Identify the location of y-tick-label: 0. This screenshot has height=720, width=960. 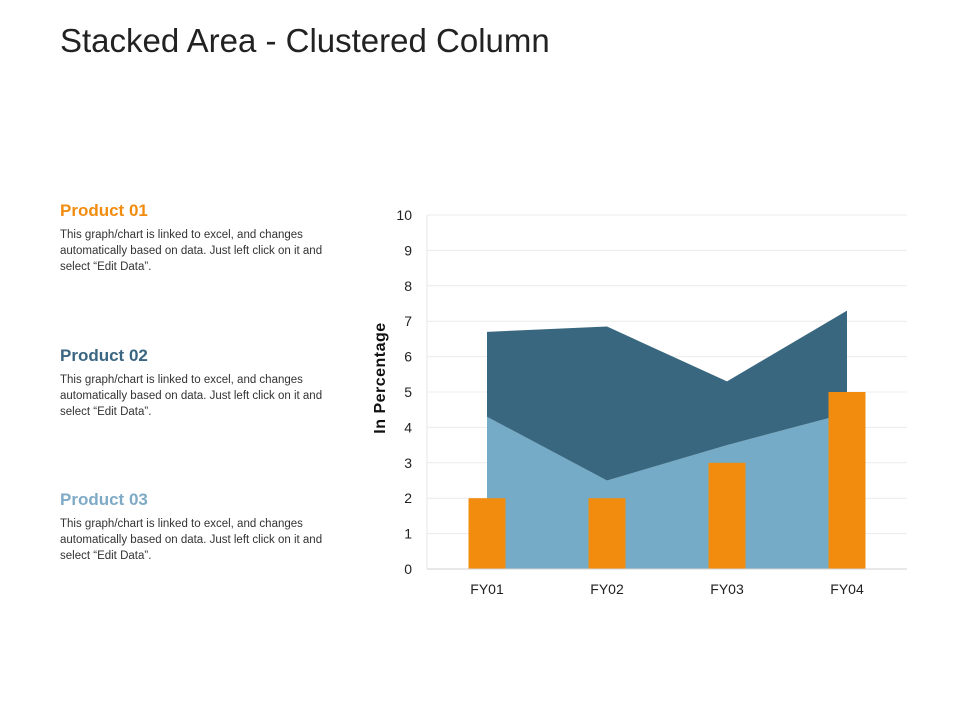
(408, 569).